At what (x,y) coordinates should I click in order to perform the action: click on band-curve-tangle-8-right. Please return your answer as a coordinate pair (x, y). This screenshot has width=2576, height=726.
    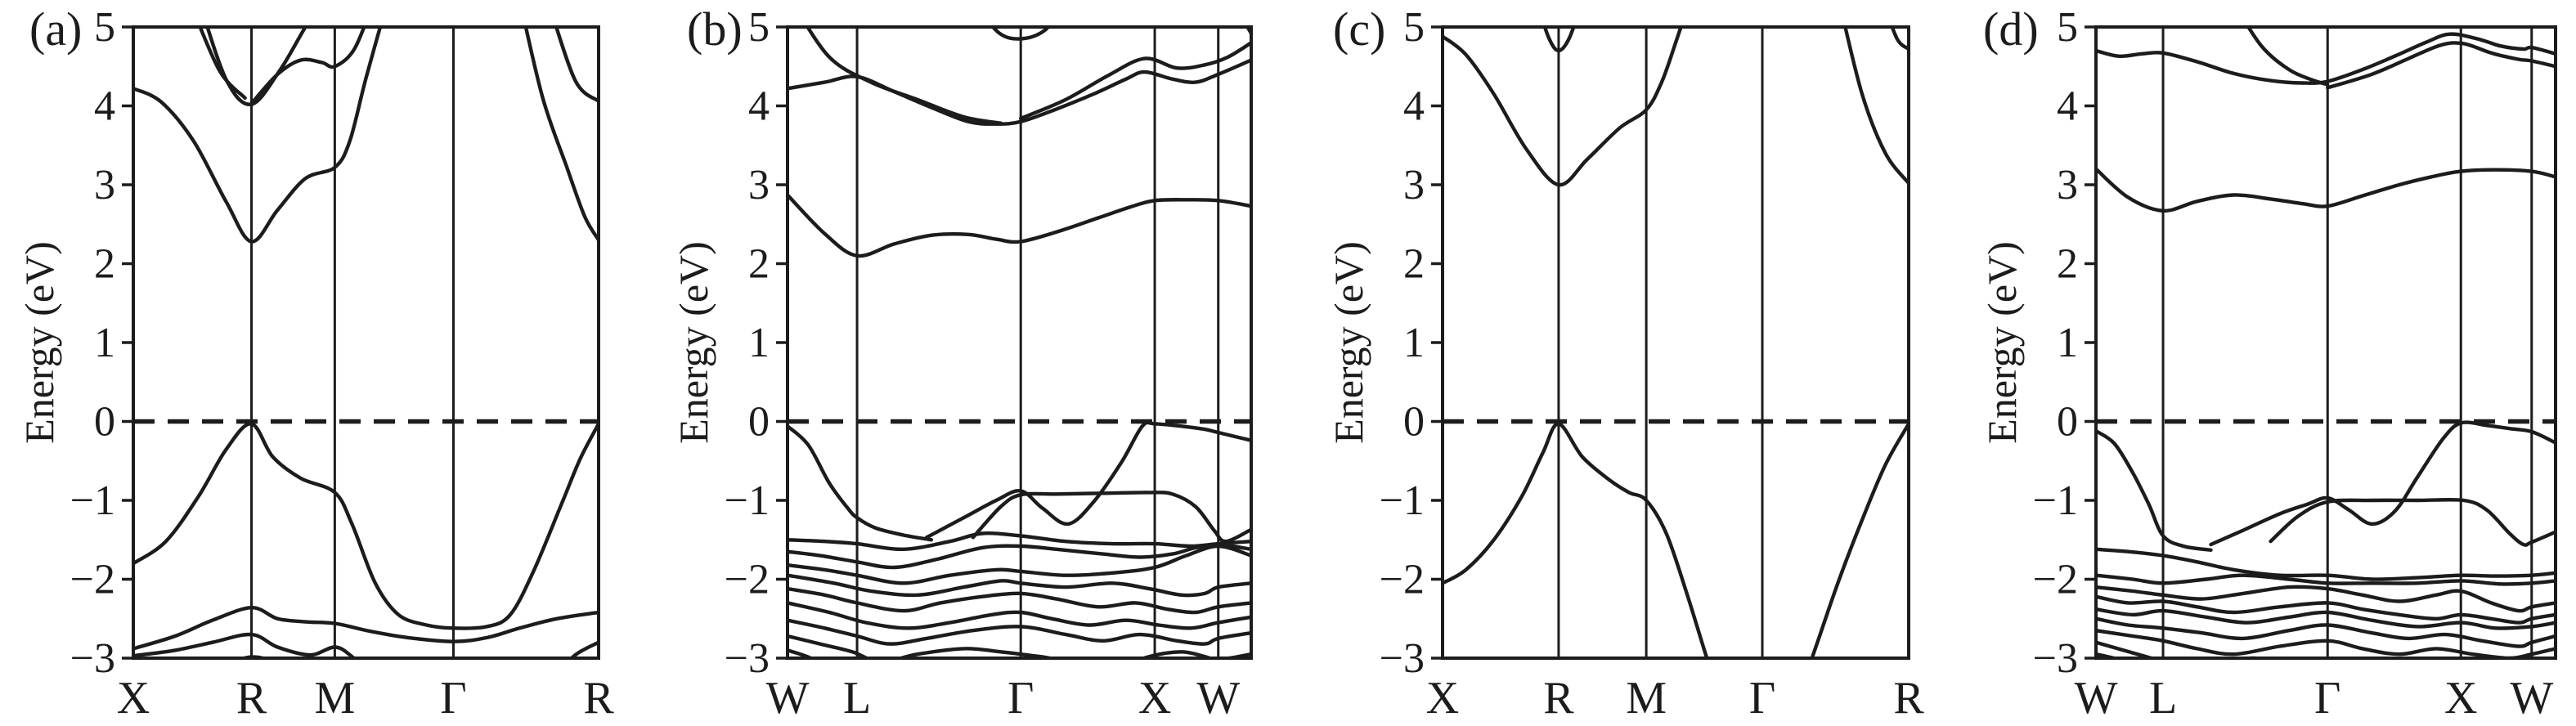
    Looking at the image, I should click on (1194, 654).